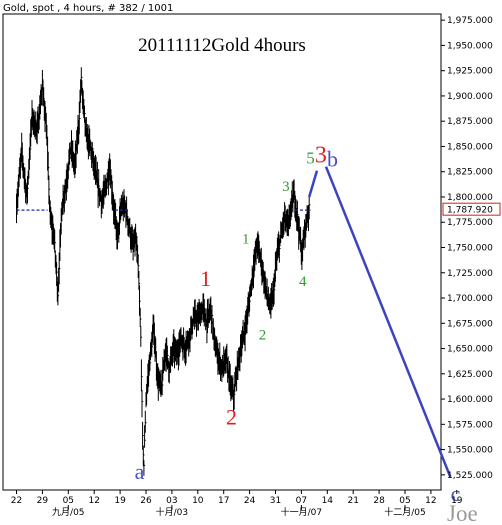 The height and width of the screenshot is (525, 502). I want to click on wave-label: 4, so click(303, 282).